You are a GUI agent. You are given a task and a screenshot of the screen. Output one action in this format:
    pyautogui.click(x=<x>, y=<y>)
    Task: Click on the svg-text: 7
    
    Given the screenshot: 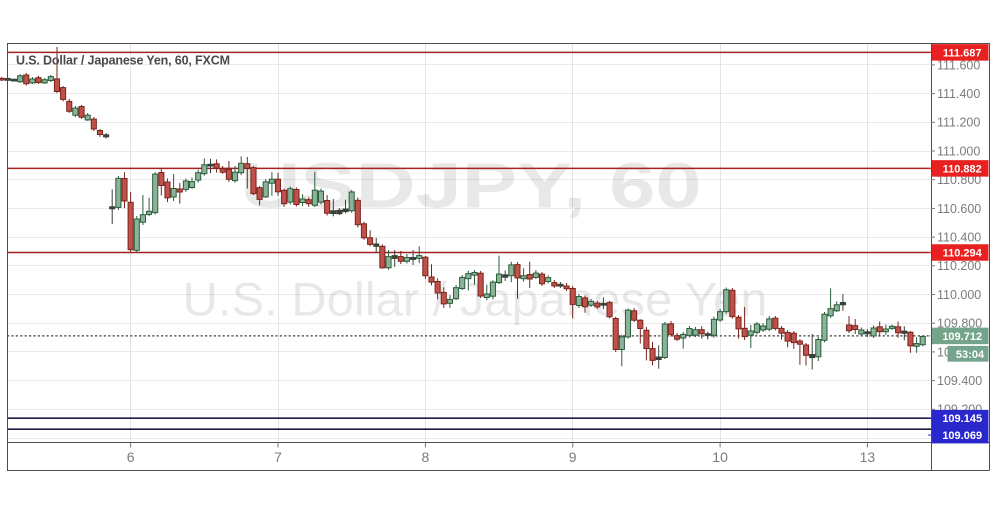 What is the action you would take?
    pyautogui.click(x=278, y=457)
    